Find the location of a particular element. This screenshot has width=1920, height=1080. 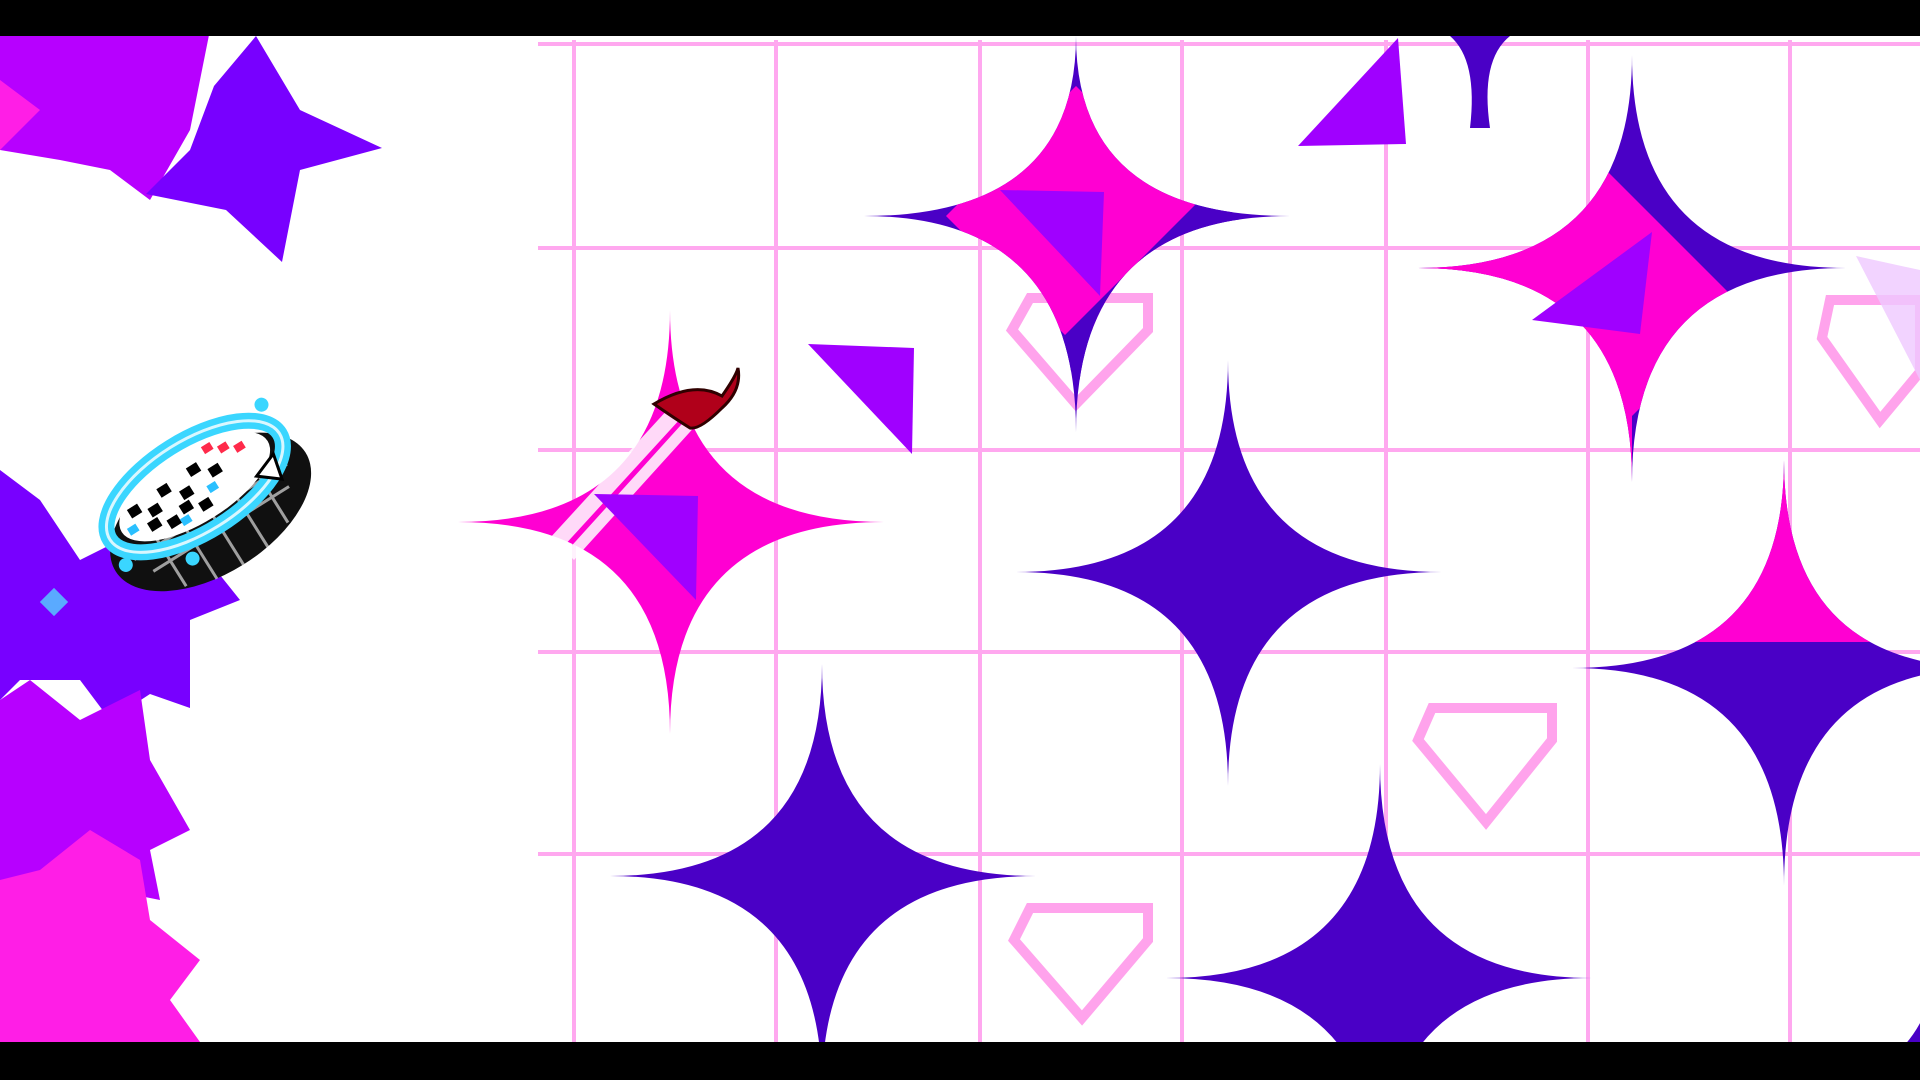

letterbox-top is located at coordinates (960, 18).